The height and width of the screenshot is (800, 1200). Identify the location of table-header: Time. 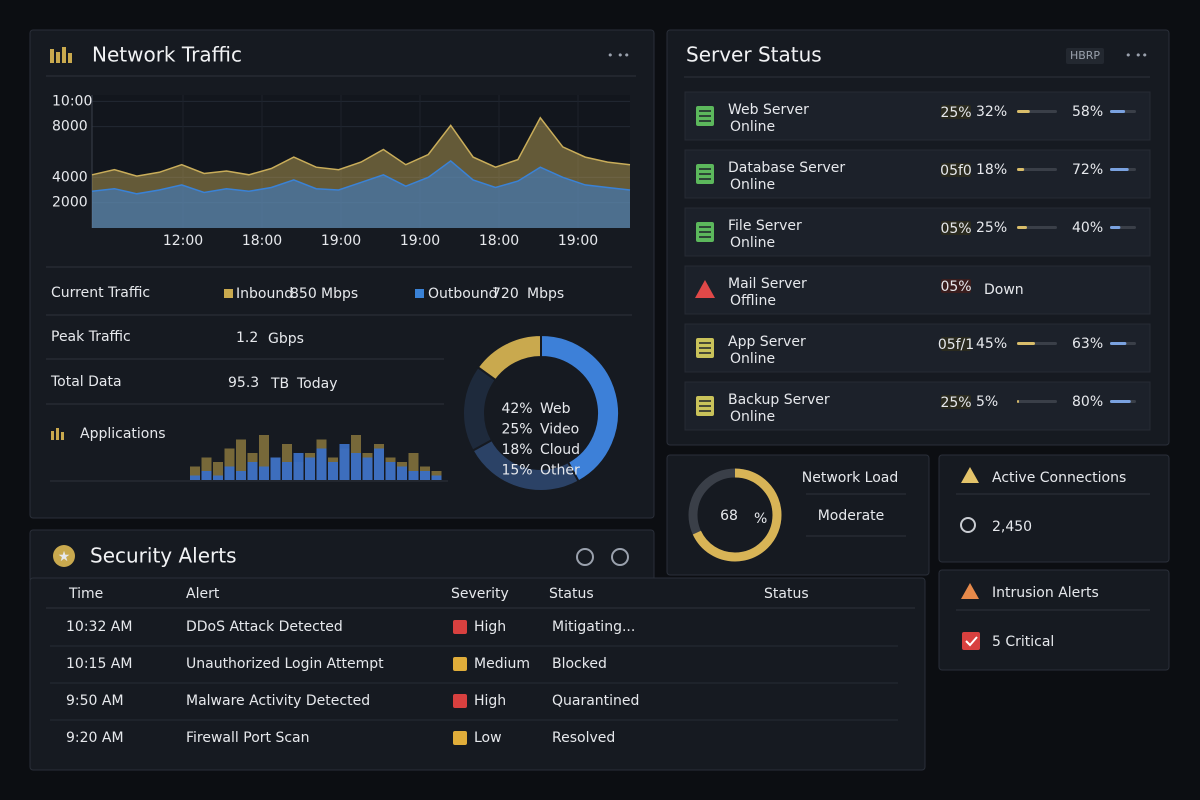
(85, 594).